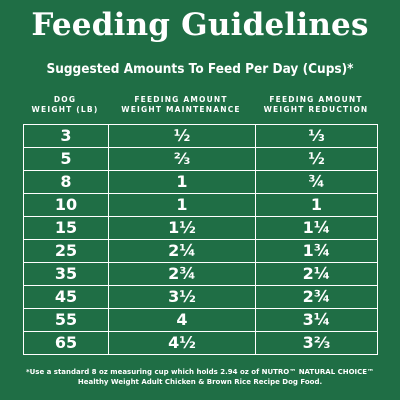  Describe the element at coordinates (66, 136) in the screenshot. I see `cell-weight: 3` at that location.